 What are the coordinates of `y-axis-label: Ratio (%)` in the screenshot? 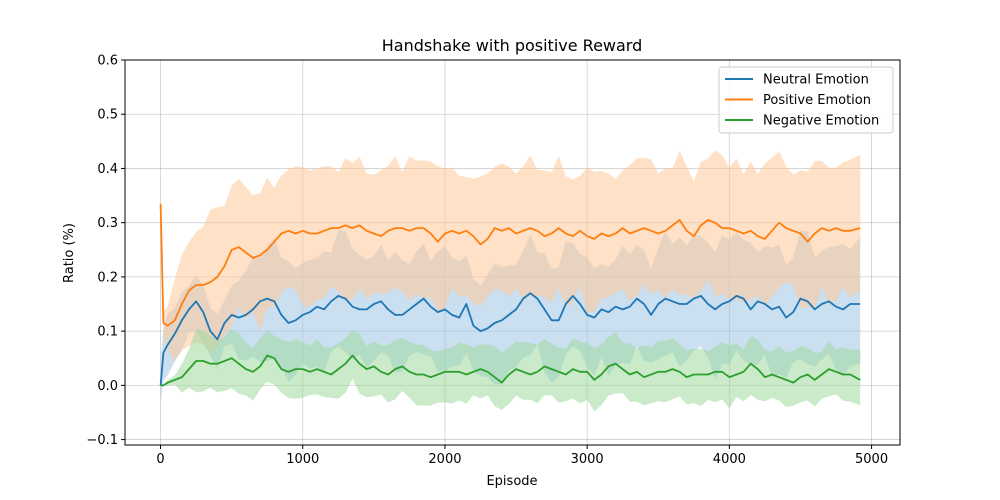 It's located at (69, 253).